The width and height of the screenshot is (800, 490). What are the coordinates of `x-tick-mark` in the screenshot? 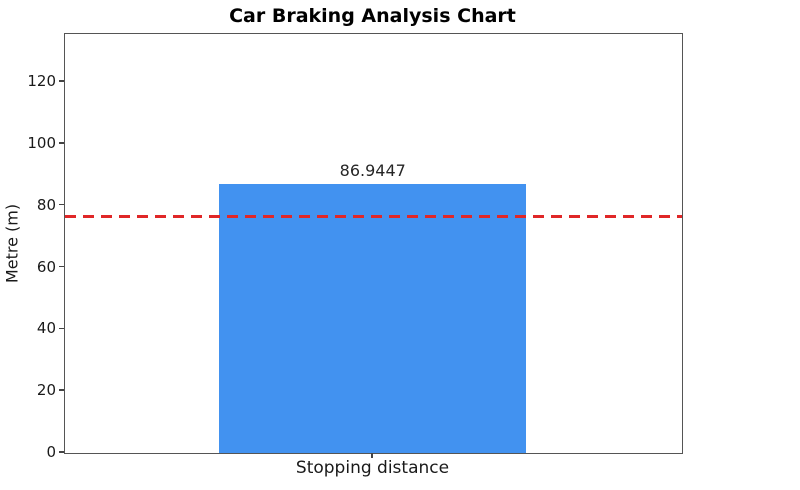 It's located at (372, 455).